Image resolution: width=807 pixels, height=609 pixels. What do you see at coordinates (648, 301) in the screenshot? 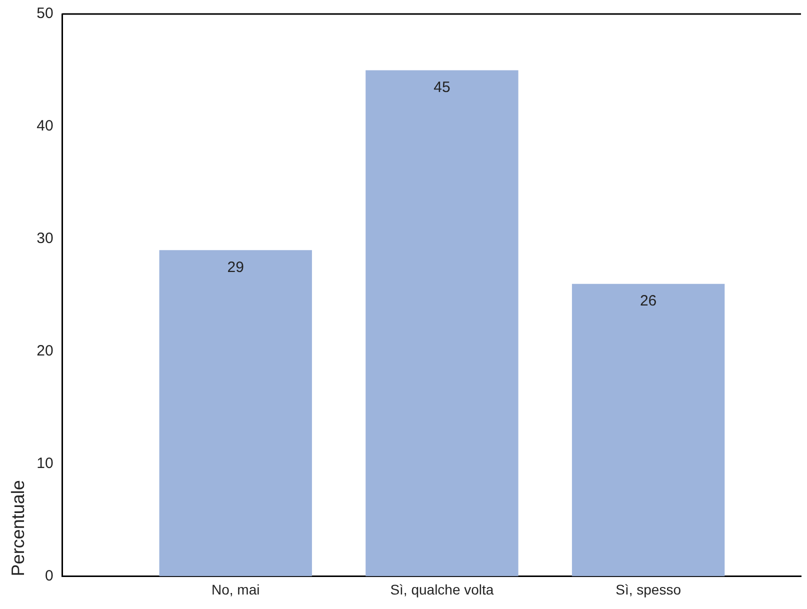
I see `data-label: 26` at bounding box center [648, 301].